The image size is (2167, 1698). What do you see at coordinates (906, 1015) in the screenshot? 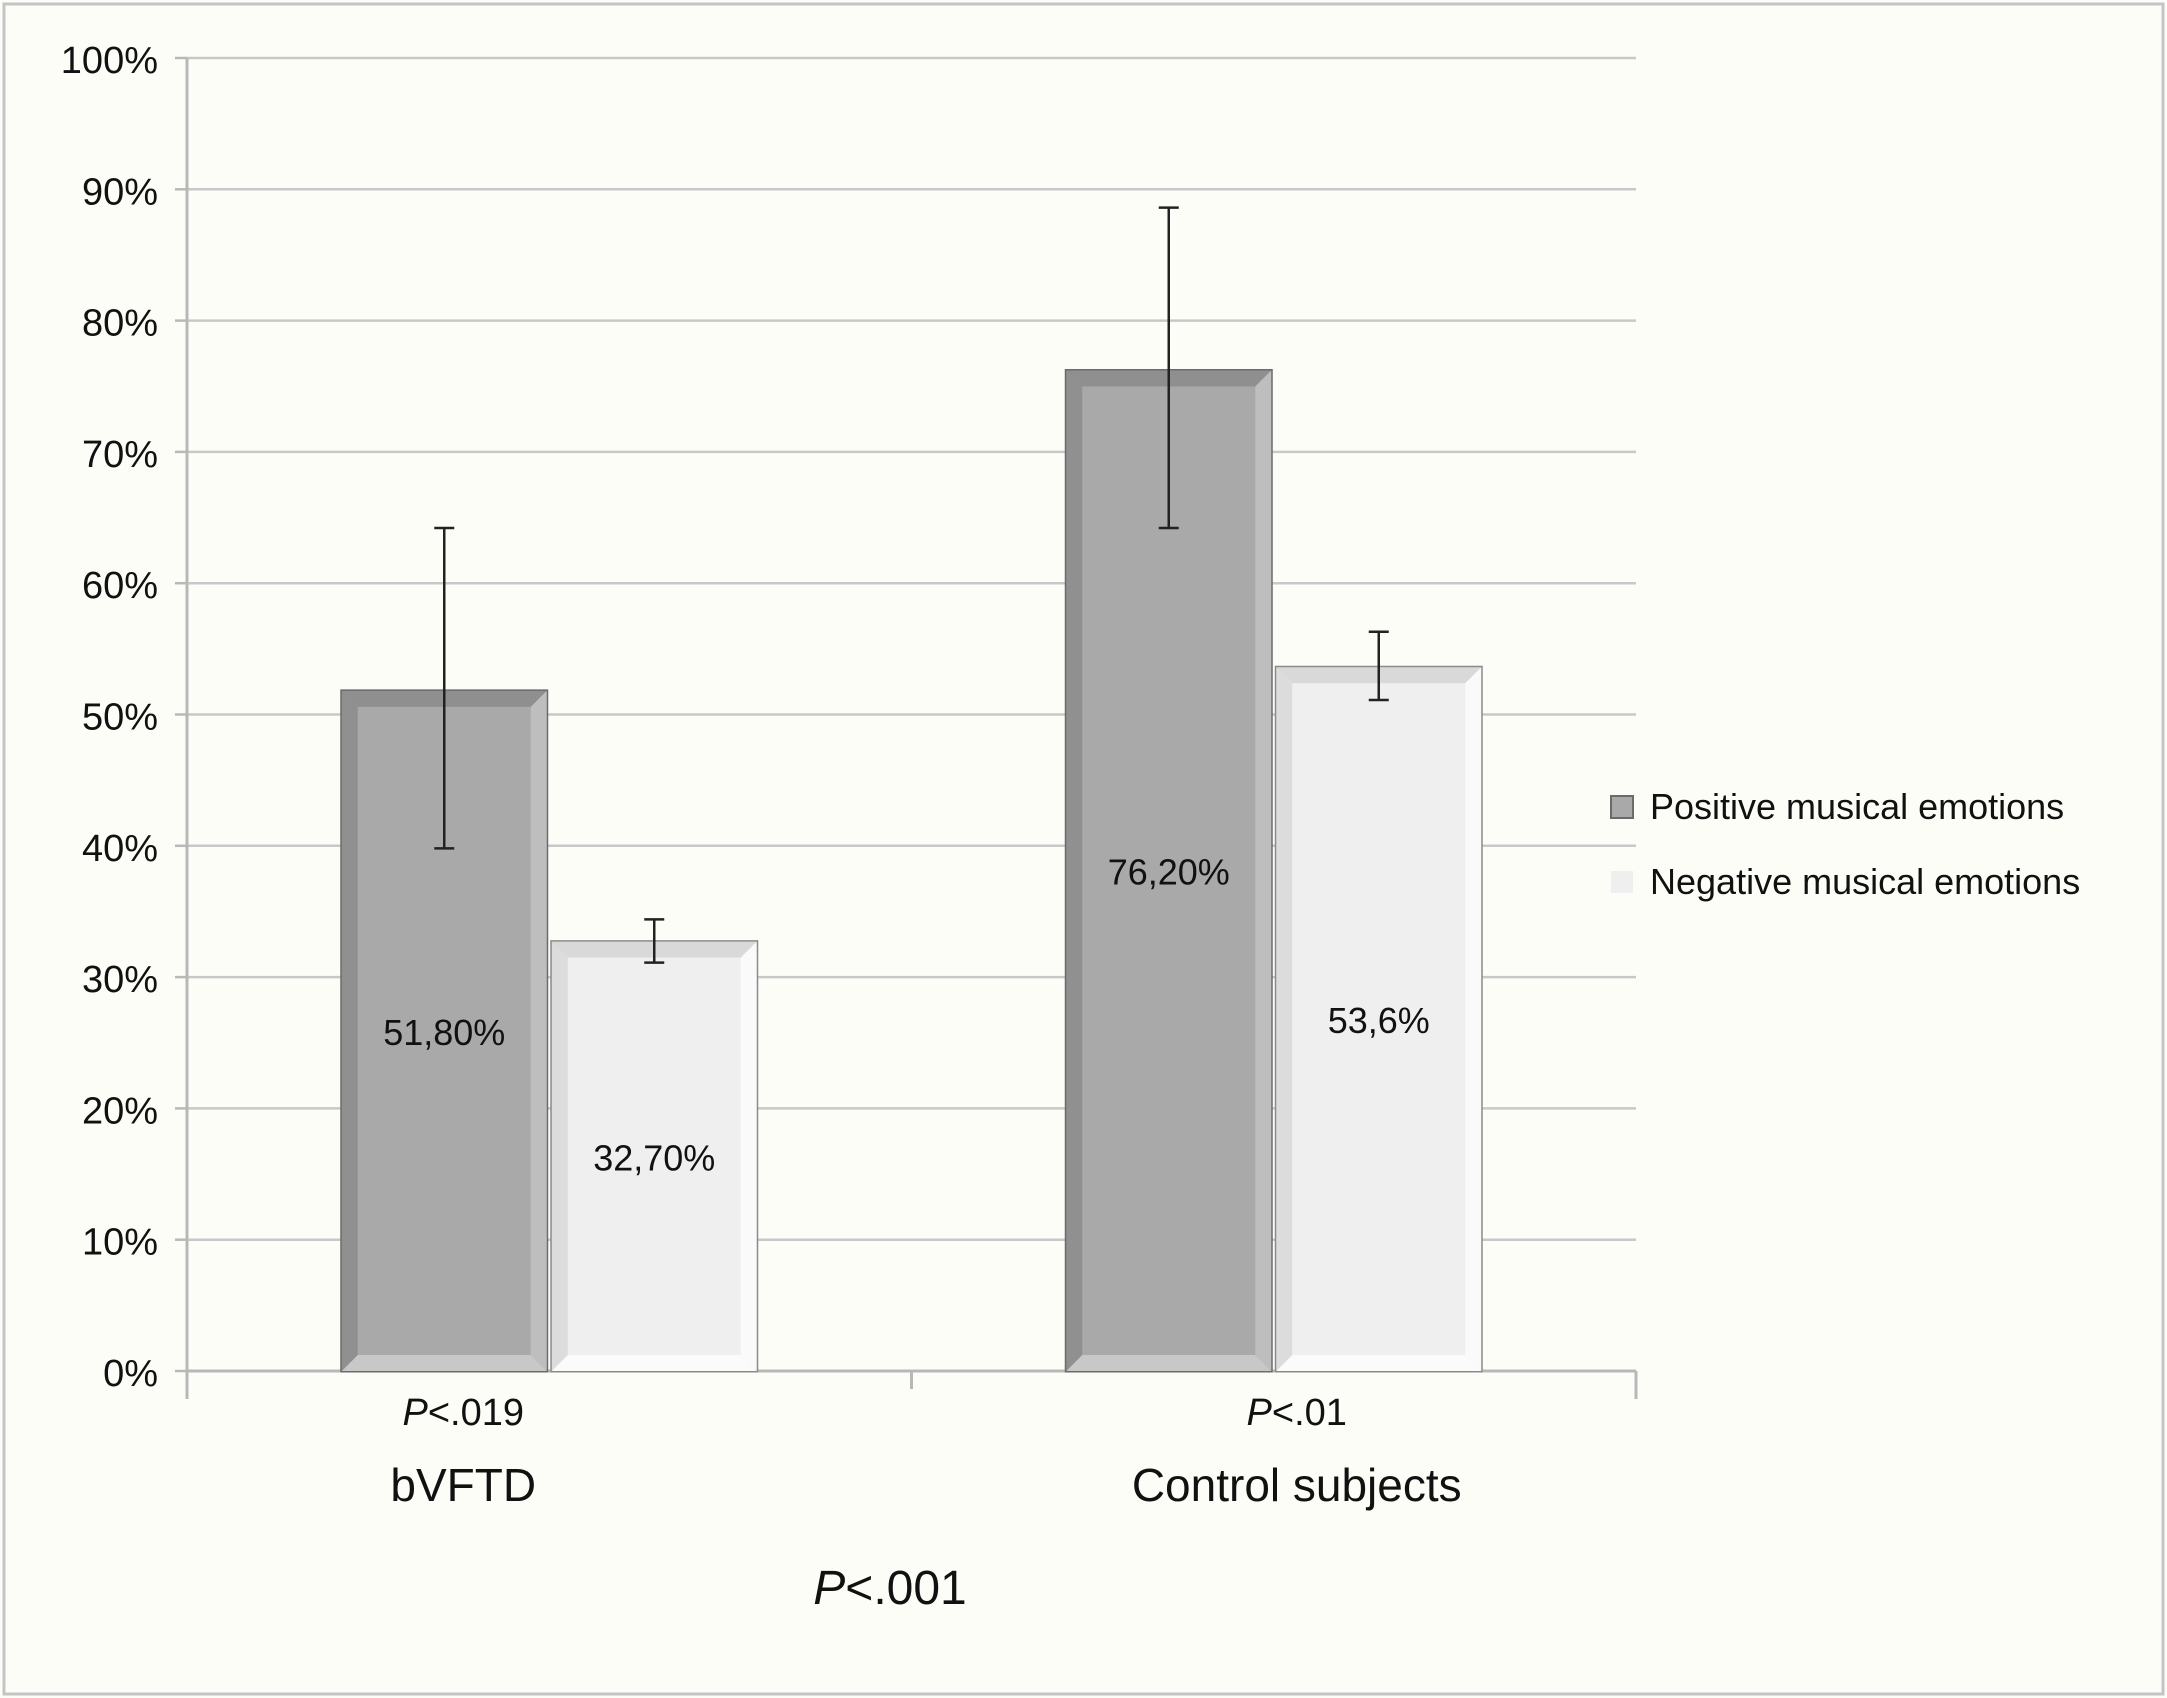
I see `data-labels: 51,80% 32,70% 76,20% 53,6%` at bounding box center [906, 1015].